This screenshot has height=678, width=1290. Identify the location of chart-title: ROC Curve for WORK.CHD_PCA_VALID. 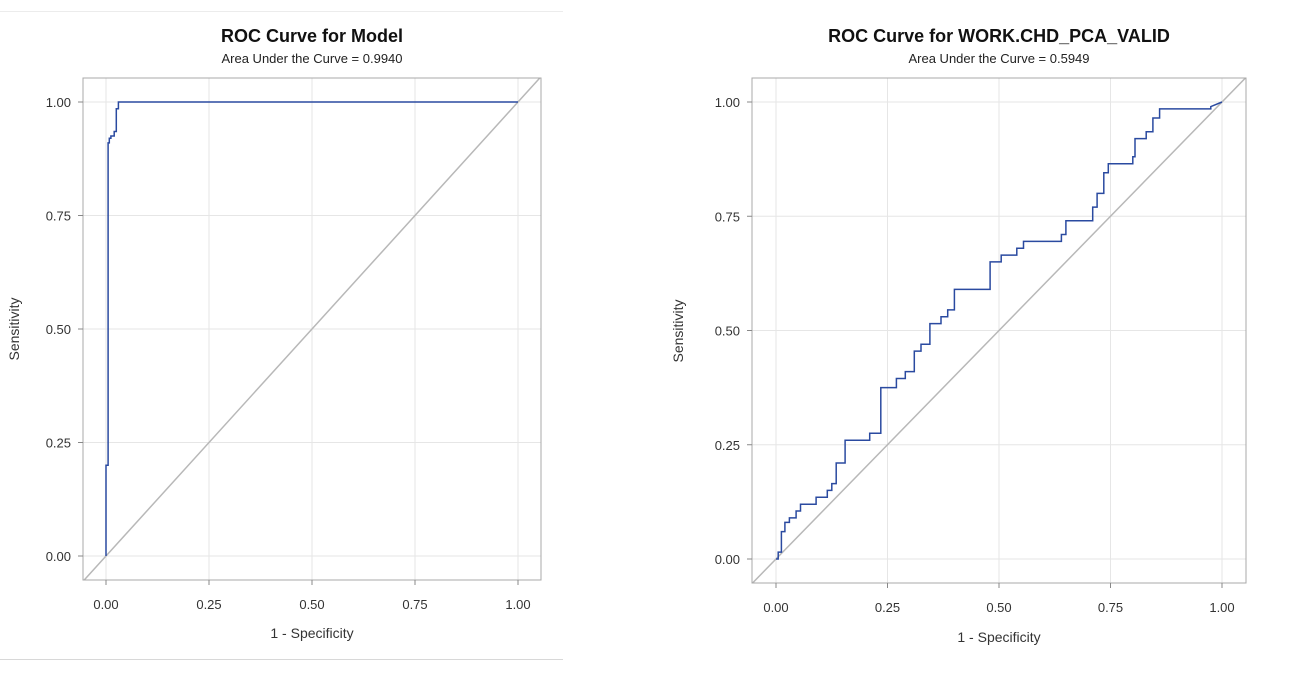
(999, 36).